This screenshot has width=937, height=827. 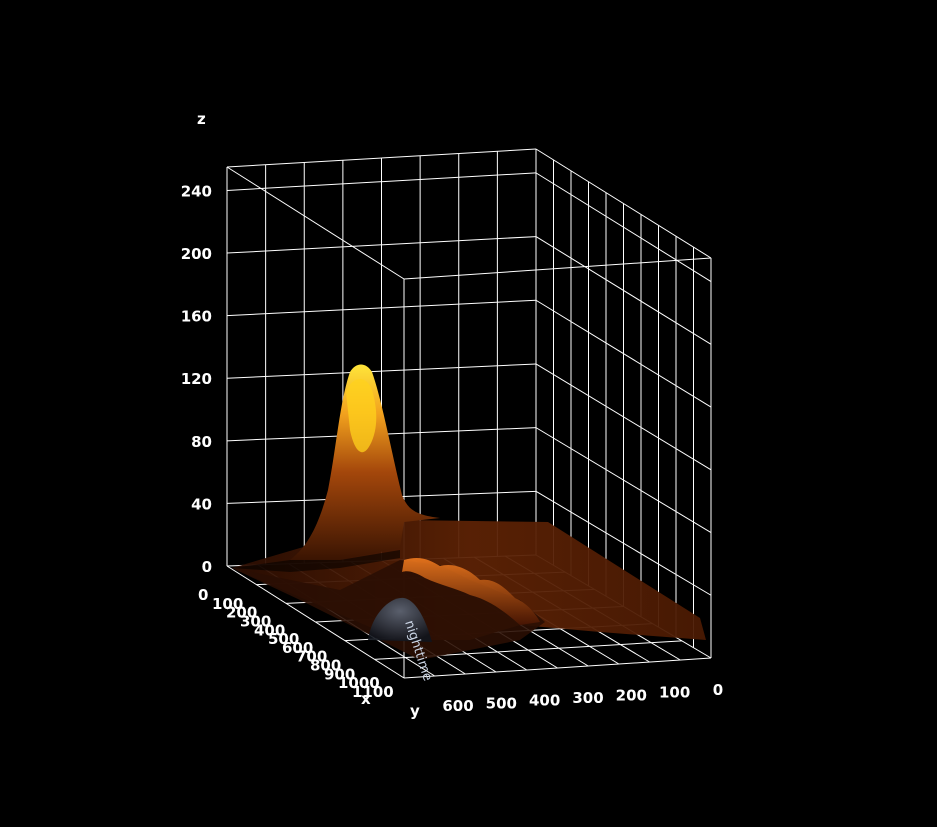 I want to click on surface-peak, so click(x=365, y=462).